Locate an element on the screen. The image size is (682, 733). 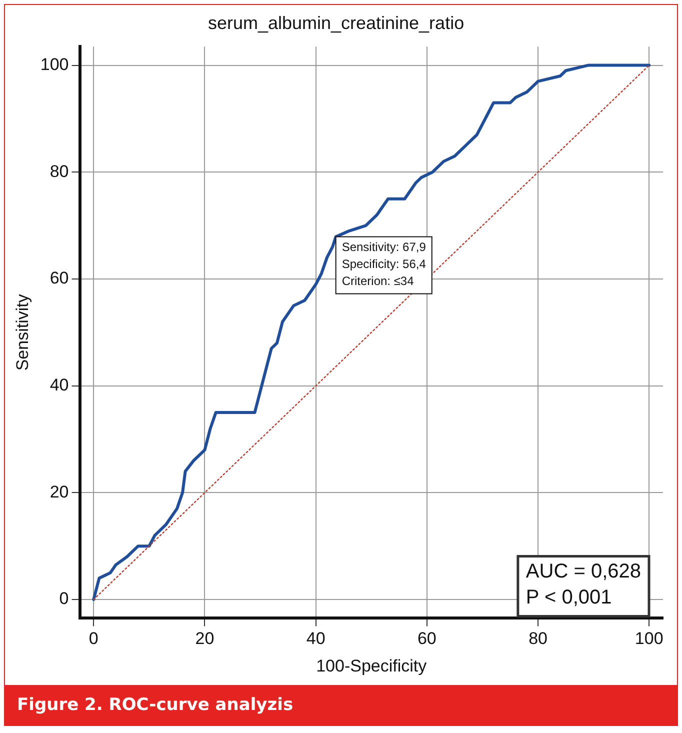
y-tick-label: 40 is located at coordinates (59, 385).